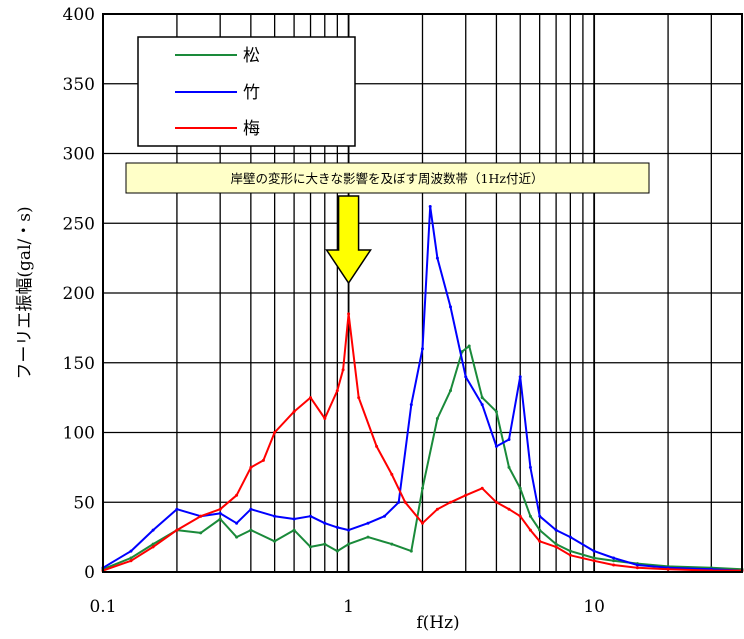 Image resolution: width=744 pixels, height=639 pixels. Describe the element at coordinates (25, 292) in the screenshot. I see `y-axis-title: フーリエ振幅(gal/・s)` at that location.